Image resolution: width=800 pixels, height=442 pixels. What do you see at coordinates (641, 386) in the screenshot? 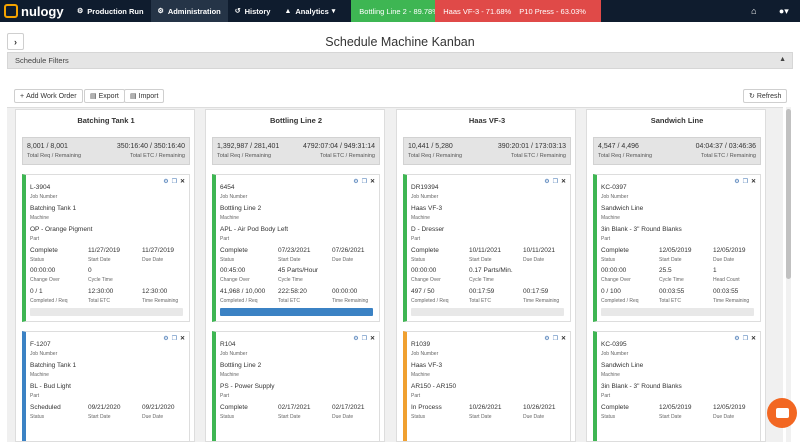
I see `part-name: 3in Blank - 3" Round Blanks` at bounding box center [641, 386].